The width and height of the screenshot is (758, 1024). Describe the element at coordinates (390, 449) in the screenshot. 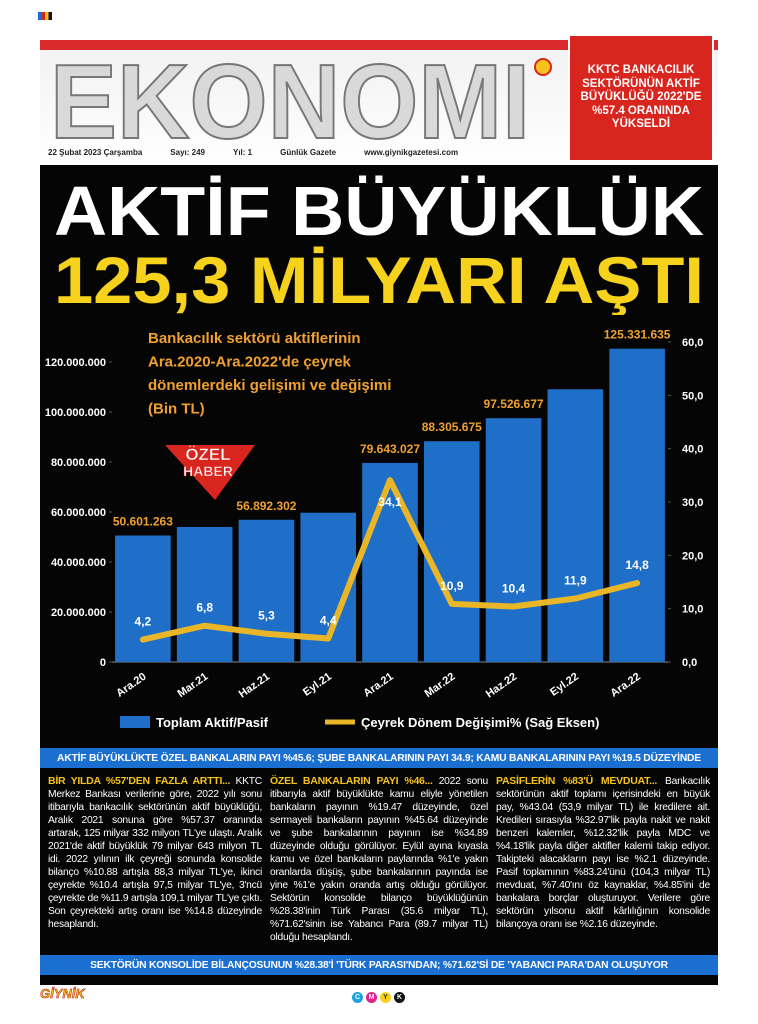

I see `bar-value-label: 79.643.027` at that location.